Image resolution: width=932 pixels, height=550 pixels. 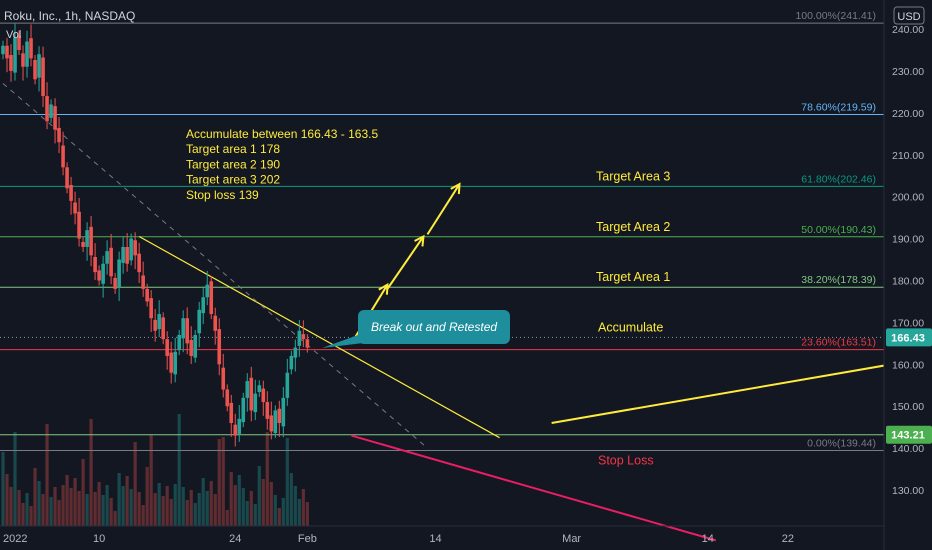 What do you see at coordinates (571, 539) in the screenshot?
I see `x-tick-label: Mar` at bounding box center [571, 539].